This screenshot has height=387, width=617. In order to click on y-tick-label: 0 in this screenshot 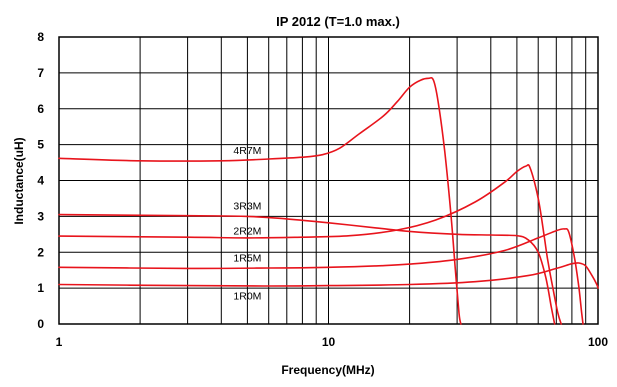, I will do `click(40, 324)`.